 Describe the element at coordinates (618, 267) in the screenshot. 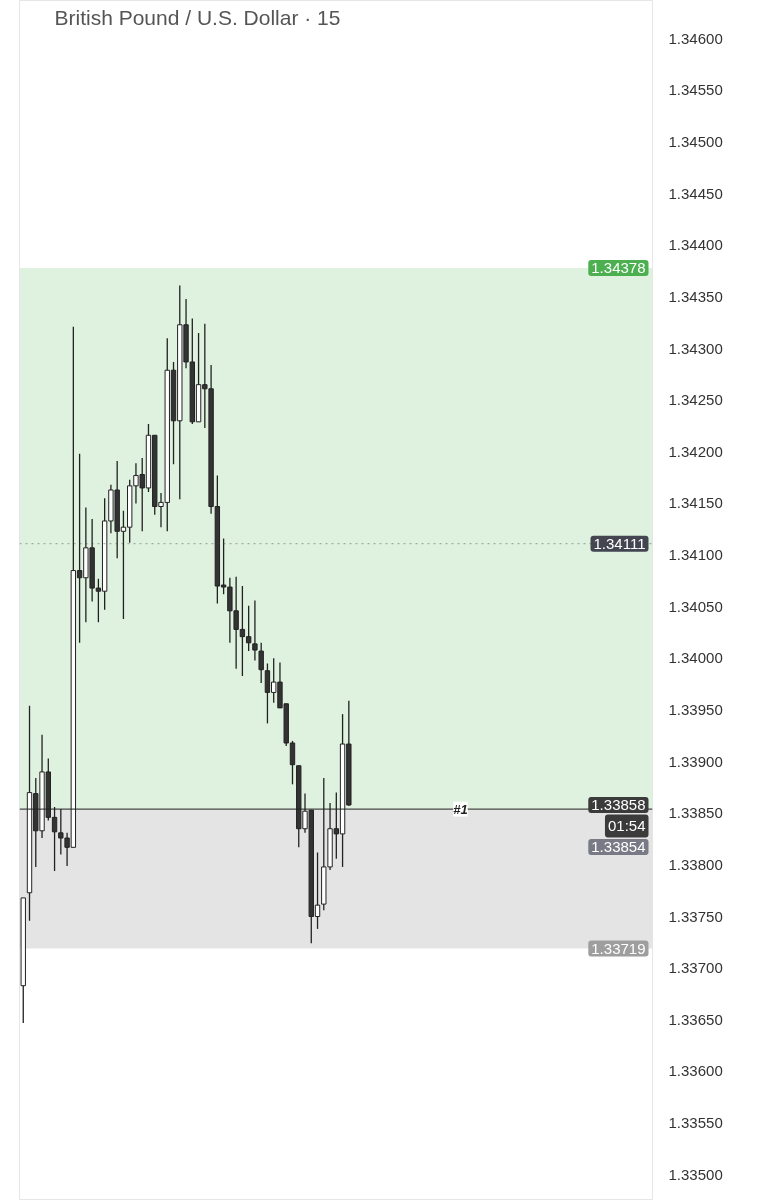

I see `band-label: 1.34378` at that location.